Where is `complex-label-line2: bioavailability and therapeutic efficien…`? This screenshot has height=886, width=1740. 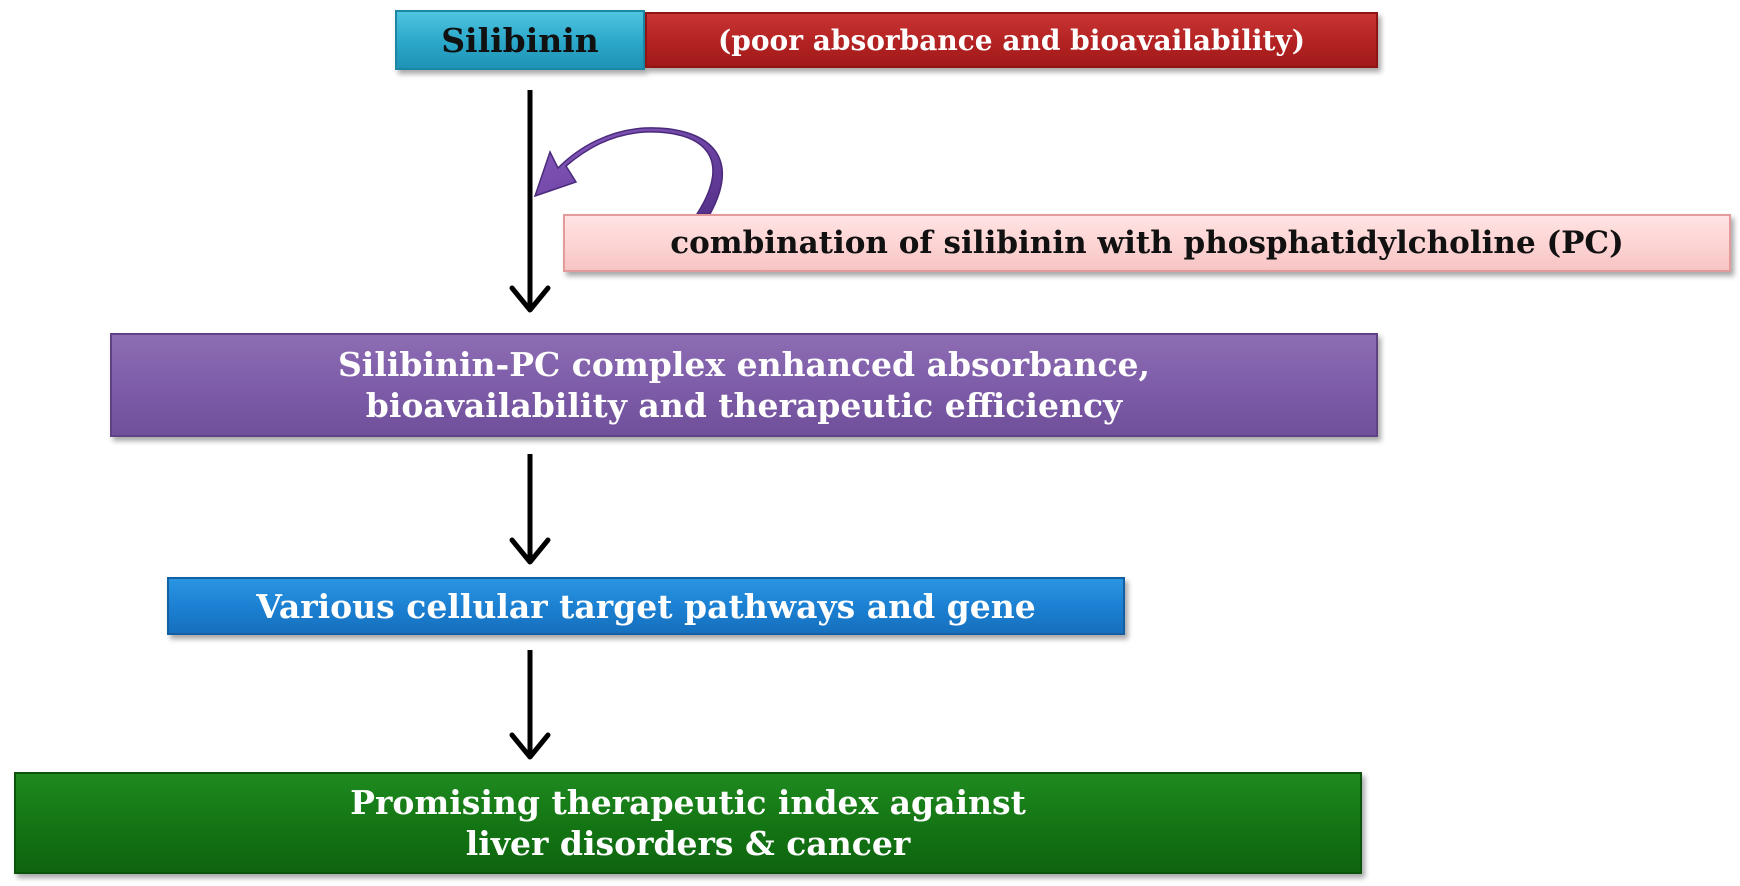 complex-label-line2: bioavailability and therapeutic efficien… is located at coordinates (744, 405).